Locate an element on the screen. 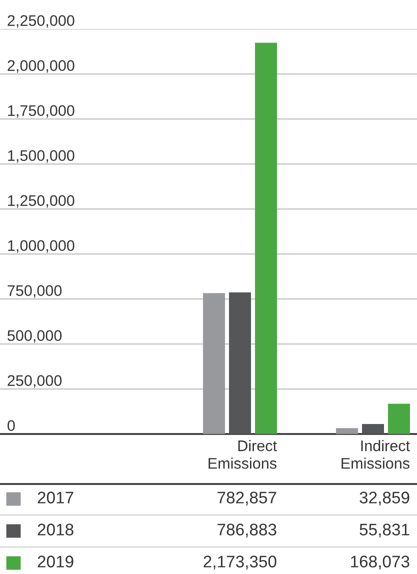  y-tick-label: 750,000 is located at coordinates (35, 291).